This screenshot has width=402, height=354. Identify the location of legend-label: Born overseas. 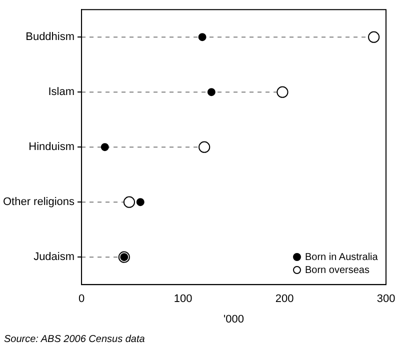
(337, 270).